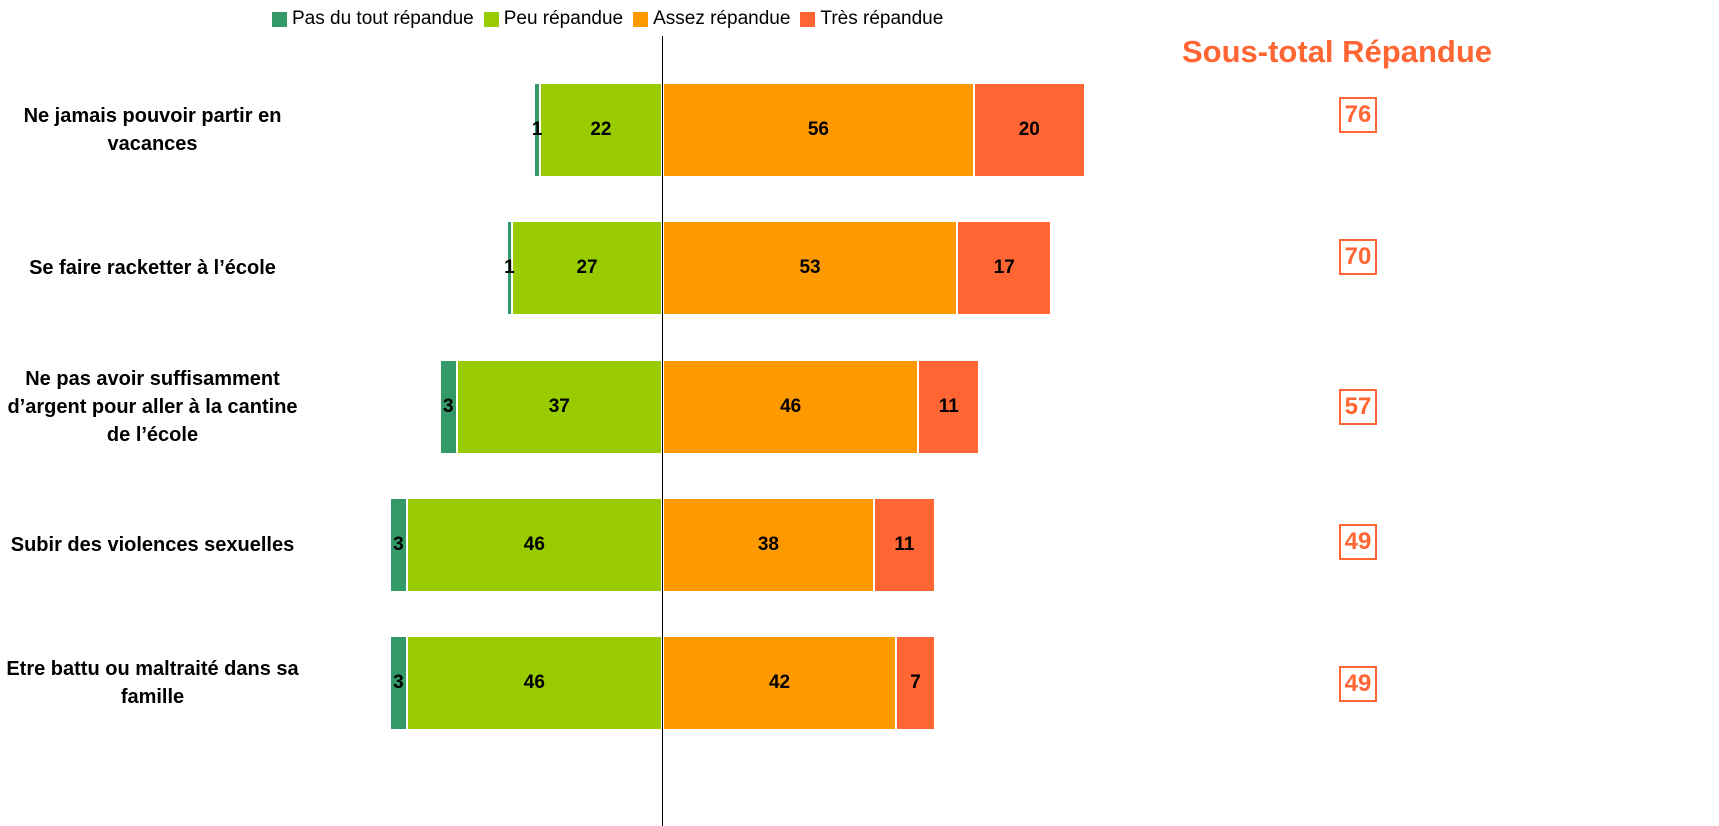  What do you see at coordinates (1358, 115) in the screenshot?
I see `subtotal-value: 76` at bounding box center [1358, 115].